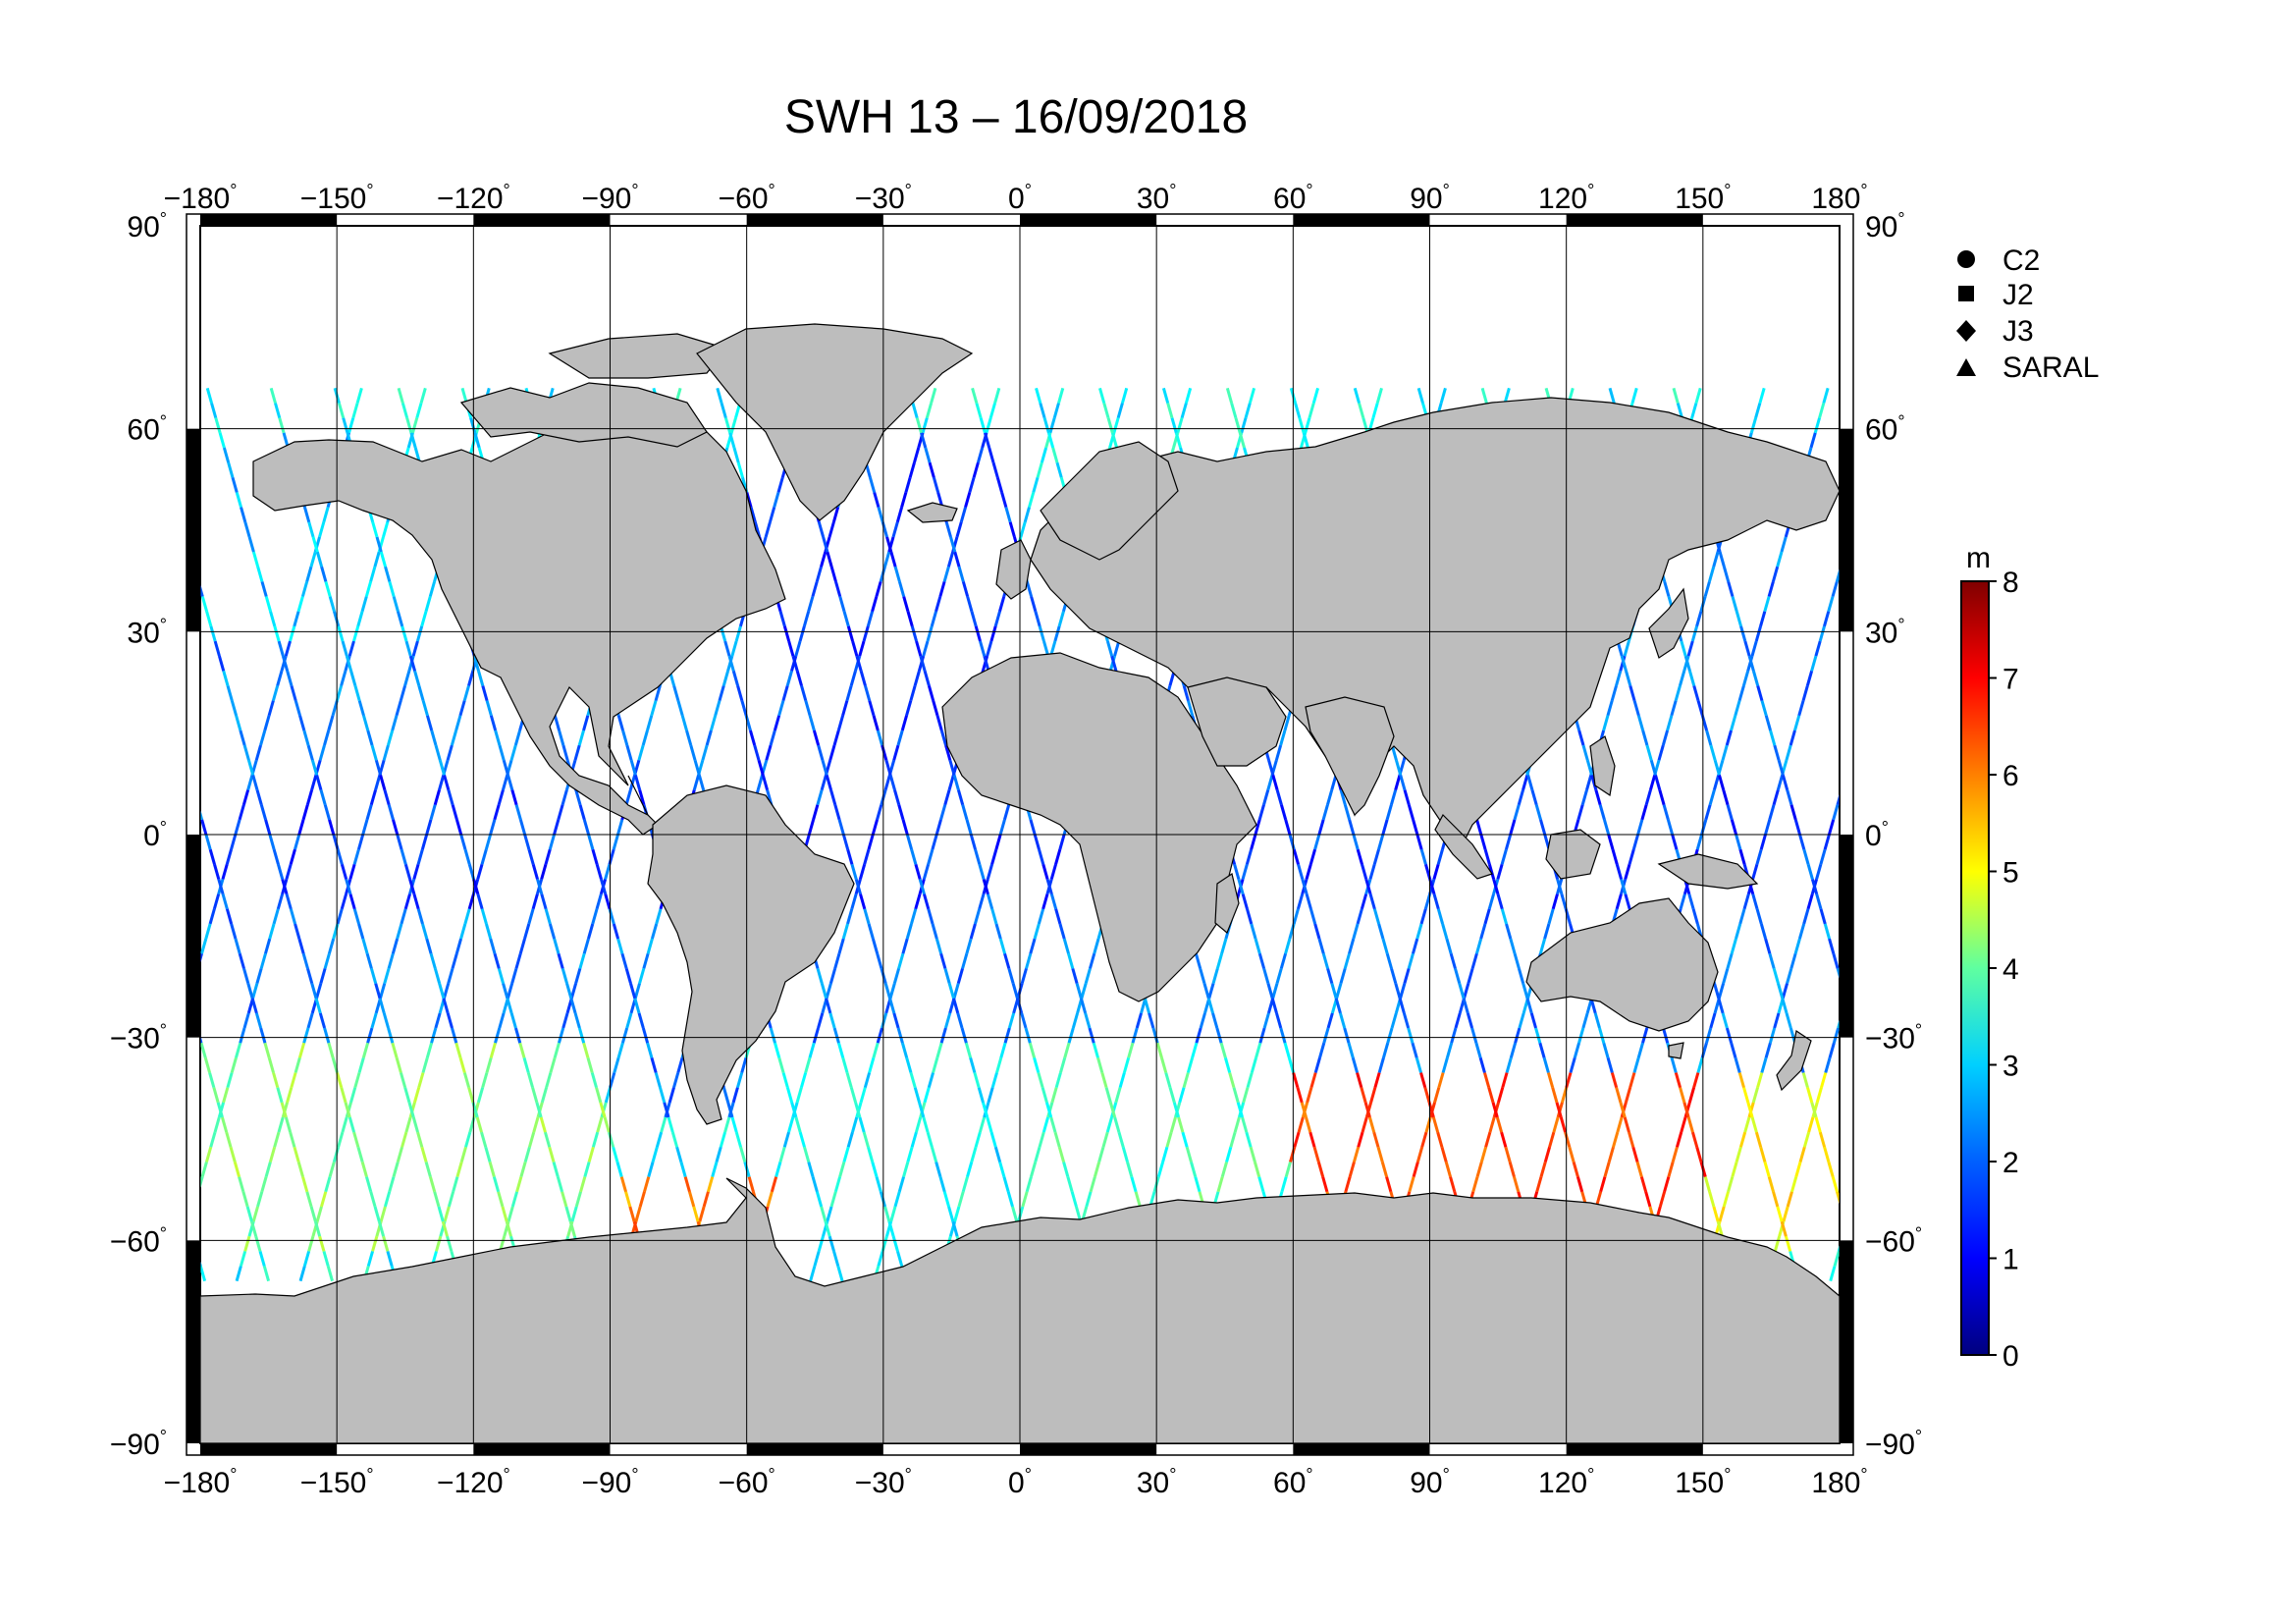 Image resolution: width=2296 pixels, height=1623 pixels. Describe the element at coordinates (138, 1240) in the screenshot. I see `lat-tick-label-left: −60°` at that location.